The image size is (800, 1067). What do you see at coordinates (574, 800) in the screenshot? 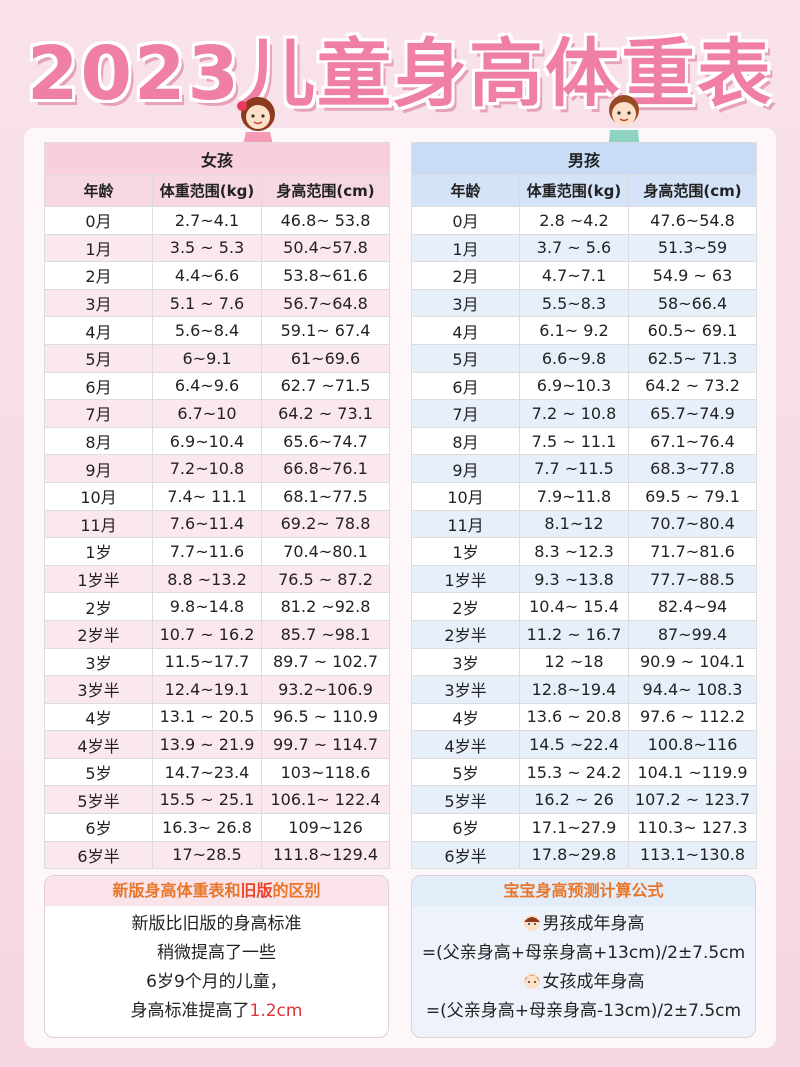
I see `weight-range-cell: 16.2 ~ 26` at bounding box center [574, 800].